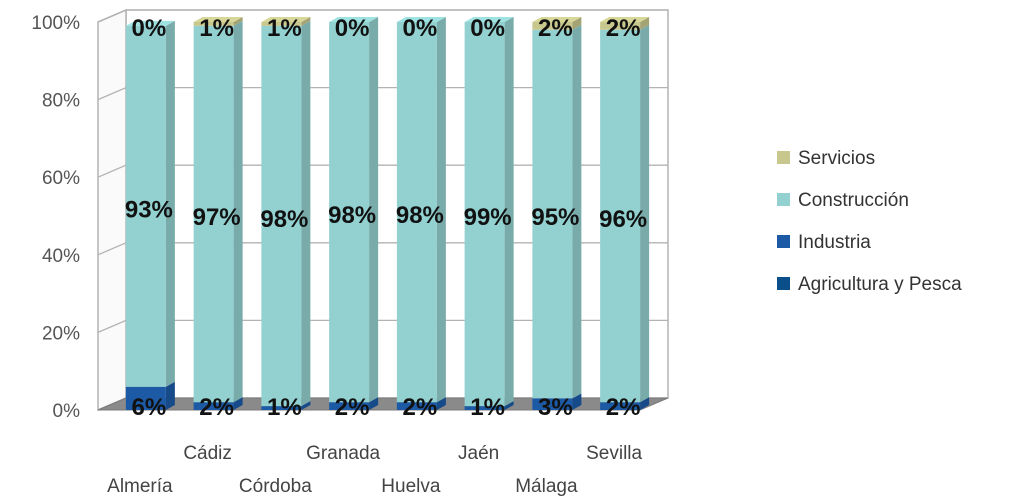  I want to click on bar-top-sevilla, so click(625, 19).